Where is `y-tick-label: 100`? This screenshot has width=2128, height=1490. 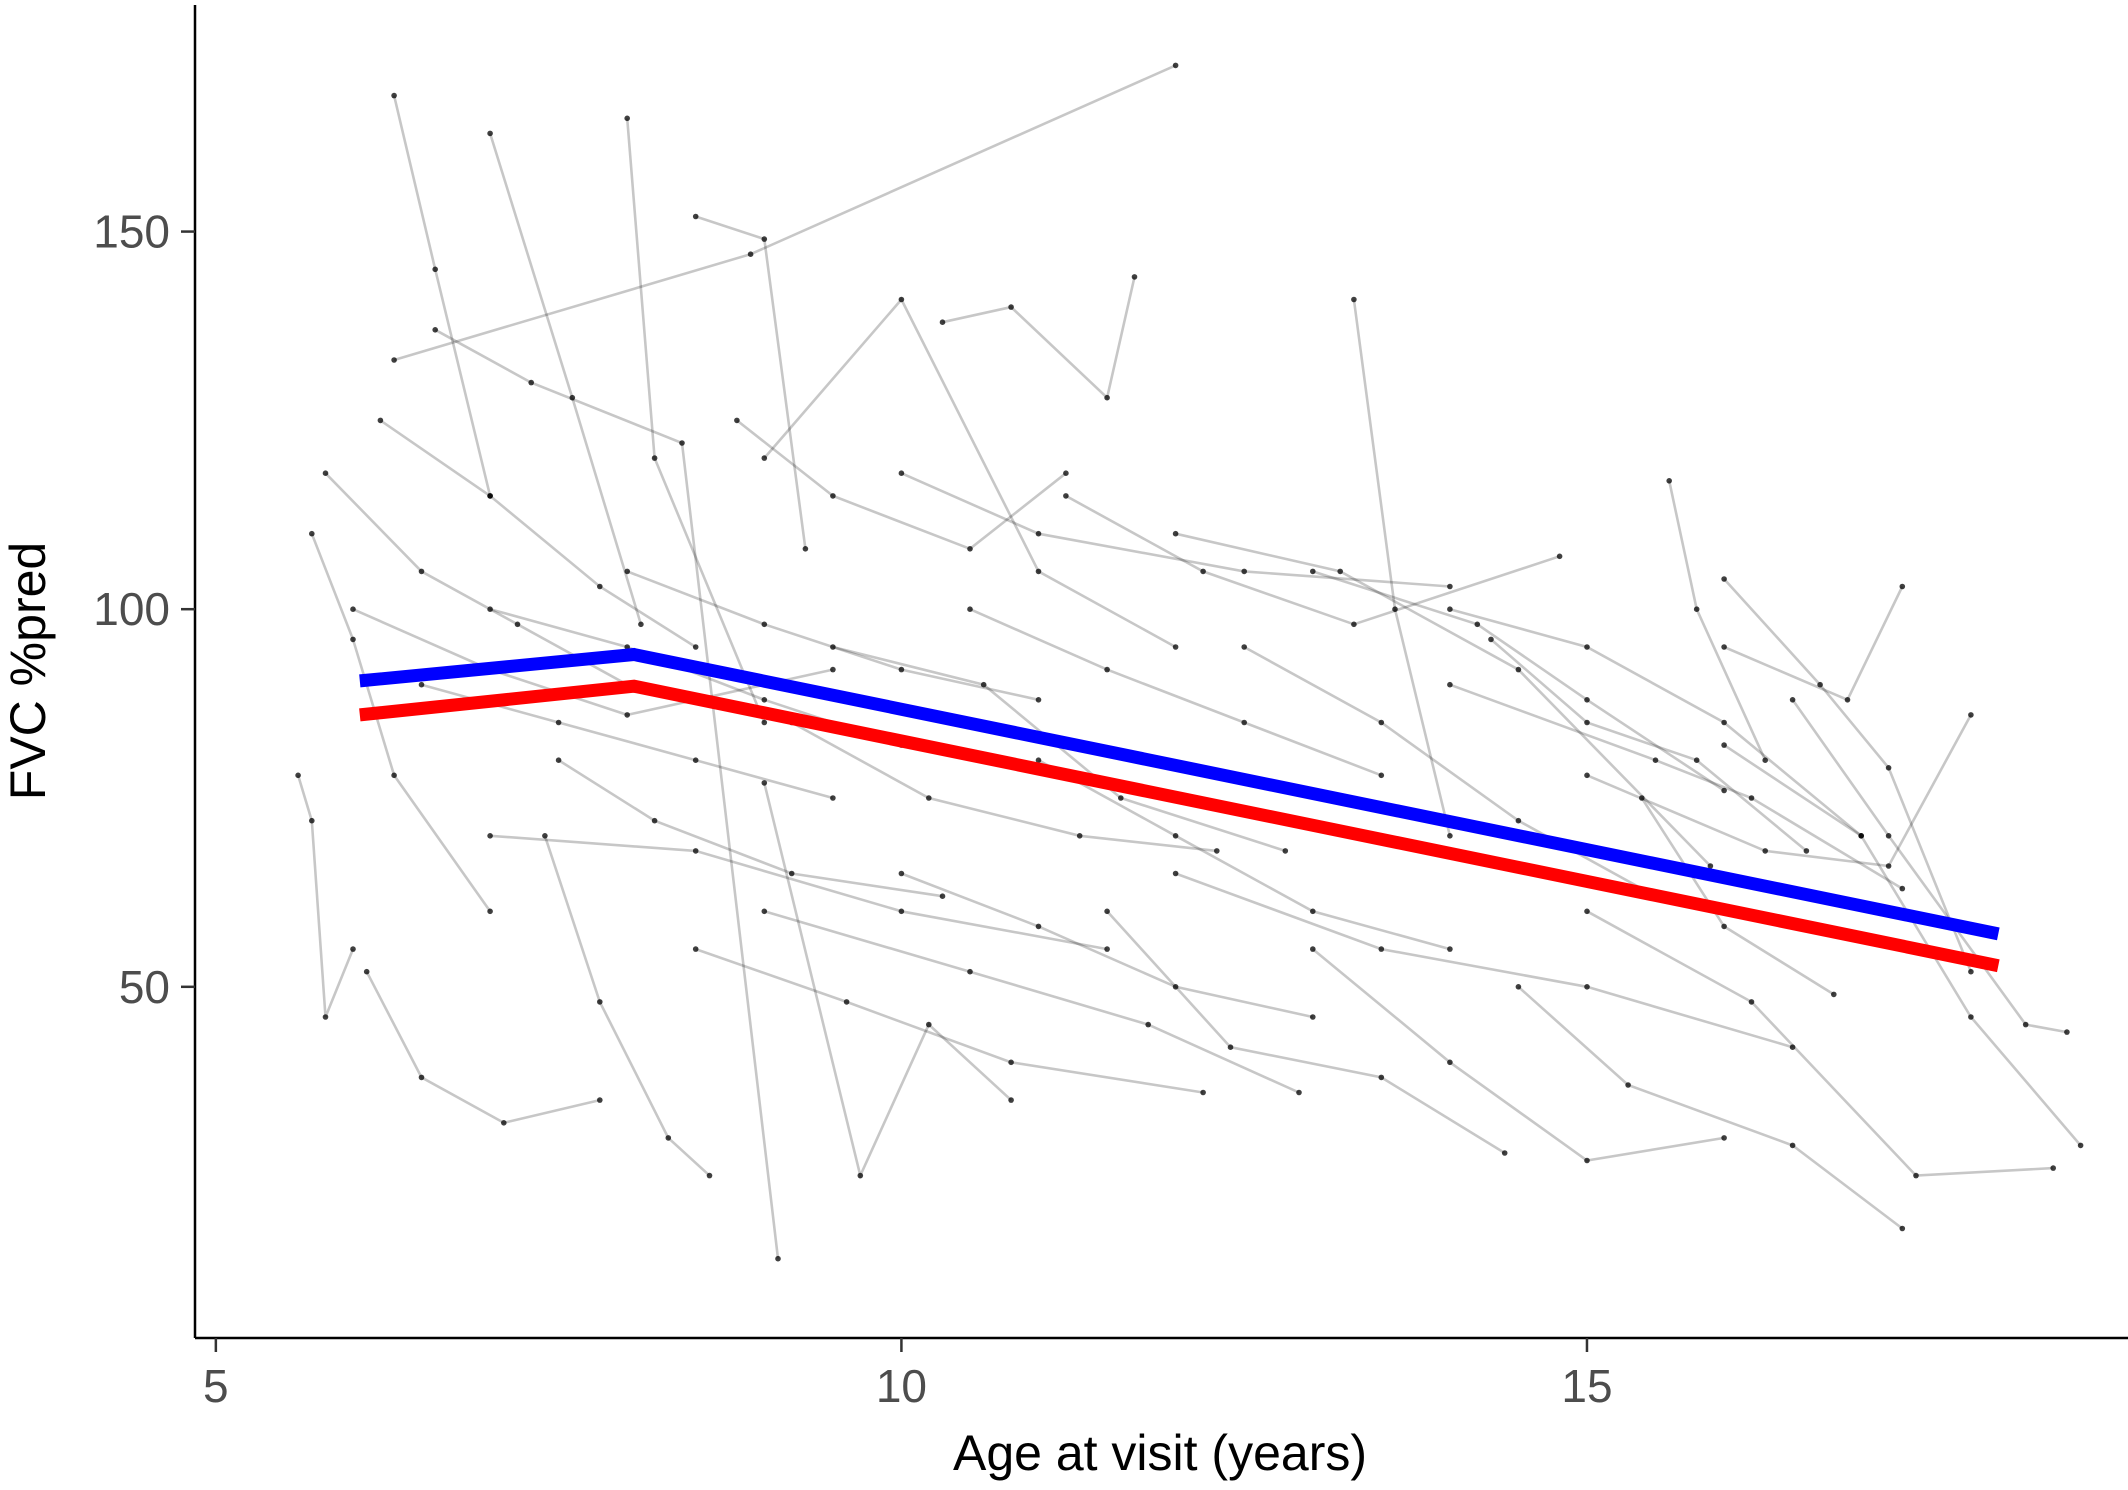 y-tick-label: 100 is located at coordinates (131, 609).